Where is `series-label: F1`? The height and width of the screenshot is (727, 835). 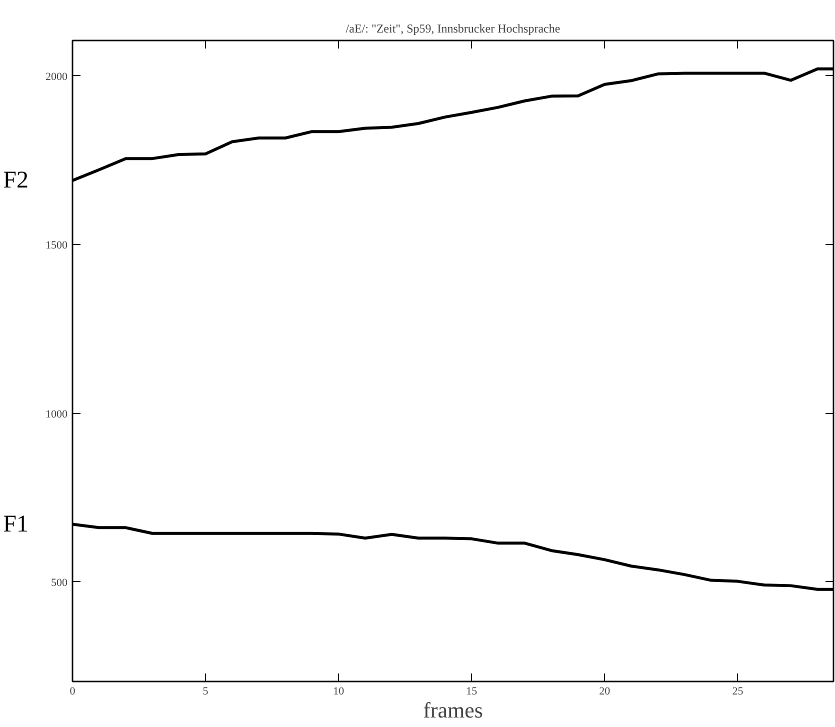 series-label: F1 is located at coordinates (16, 524).